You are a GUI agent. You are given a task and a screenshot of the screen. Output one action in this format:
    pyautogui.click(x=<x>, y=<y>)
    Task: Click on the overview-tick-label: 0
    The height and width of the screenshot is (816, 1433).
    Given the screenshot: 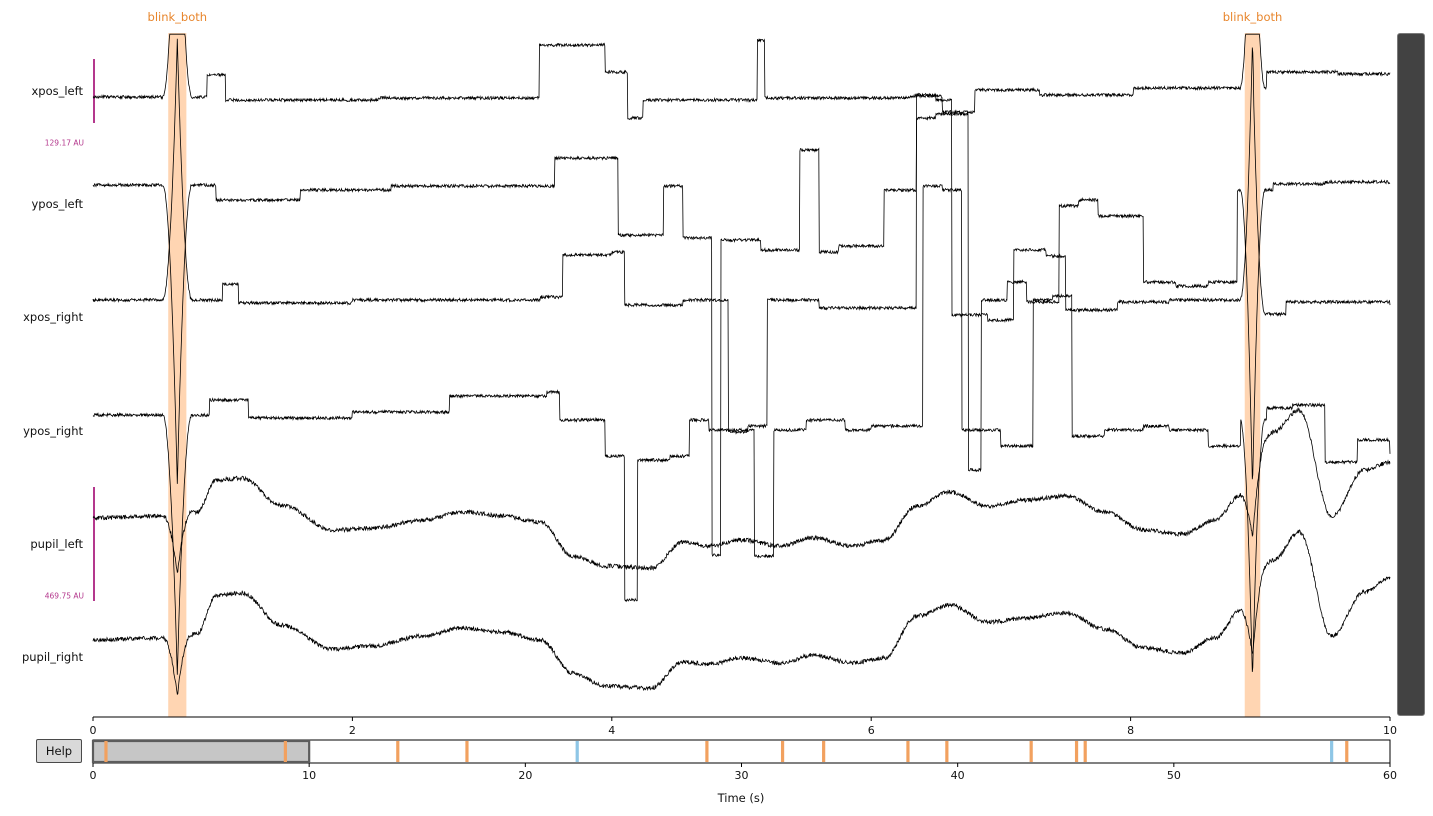 What is the action you would take?
    pyautogui.click(x=93, y=775)
    